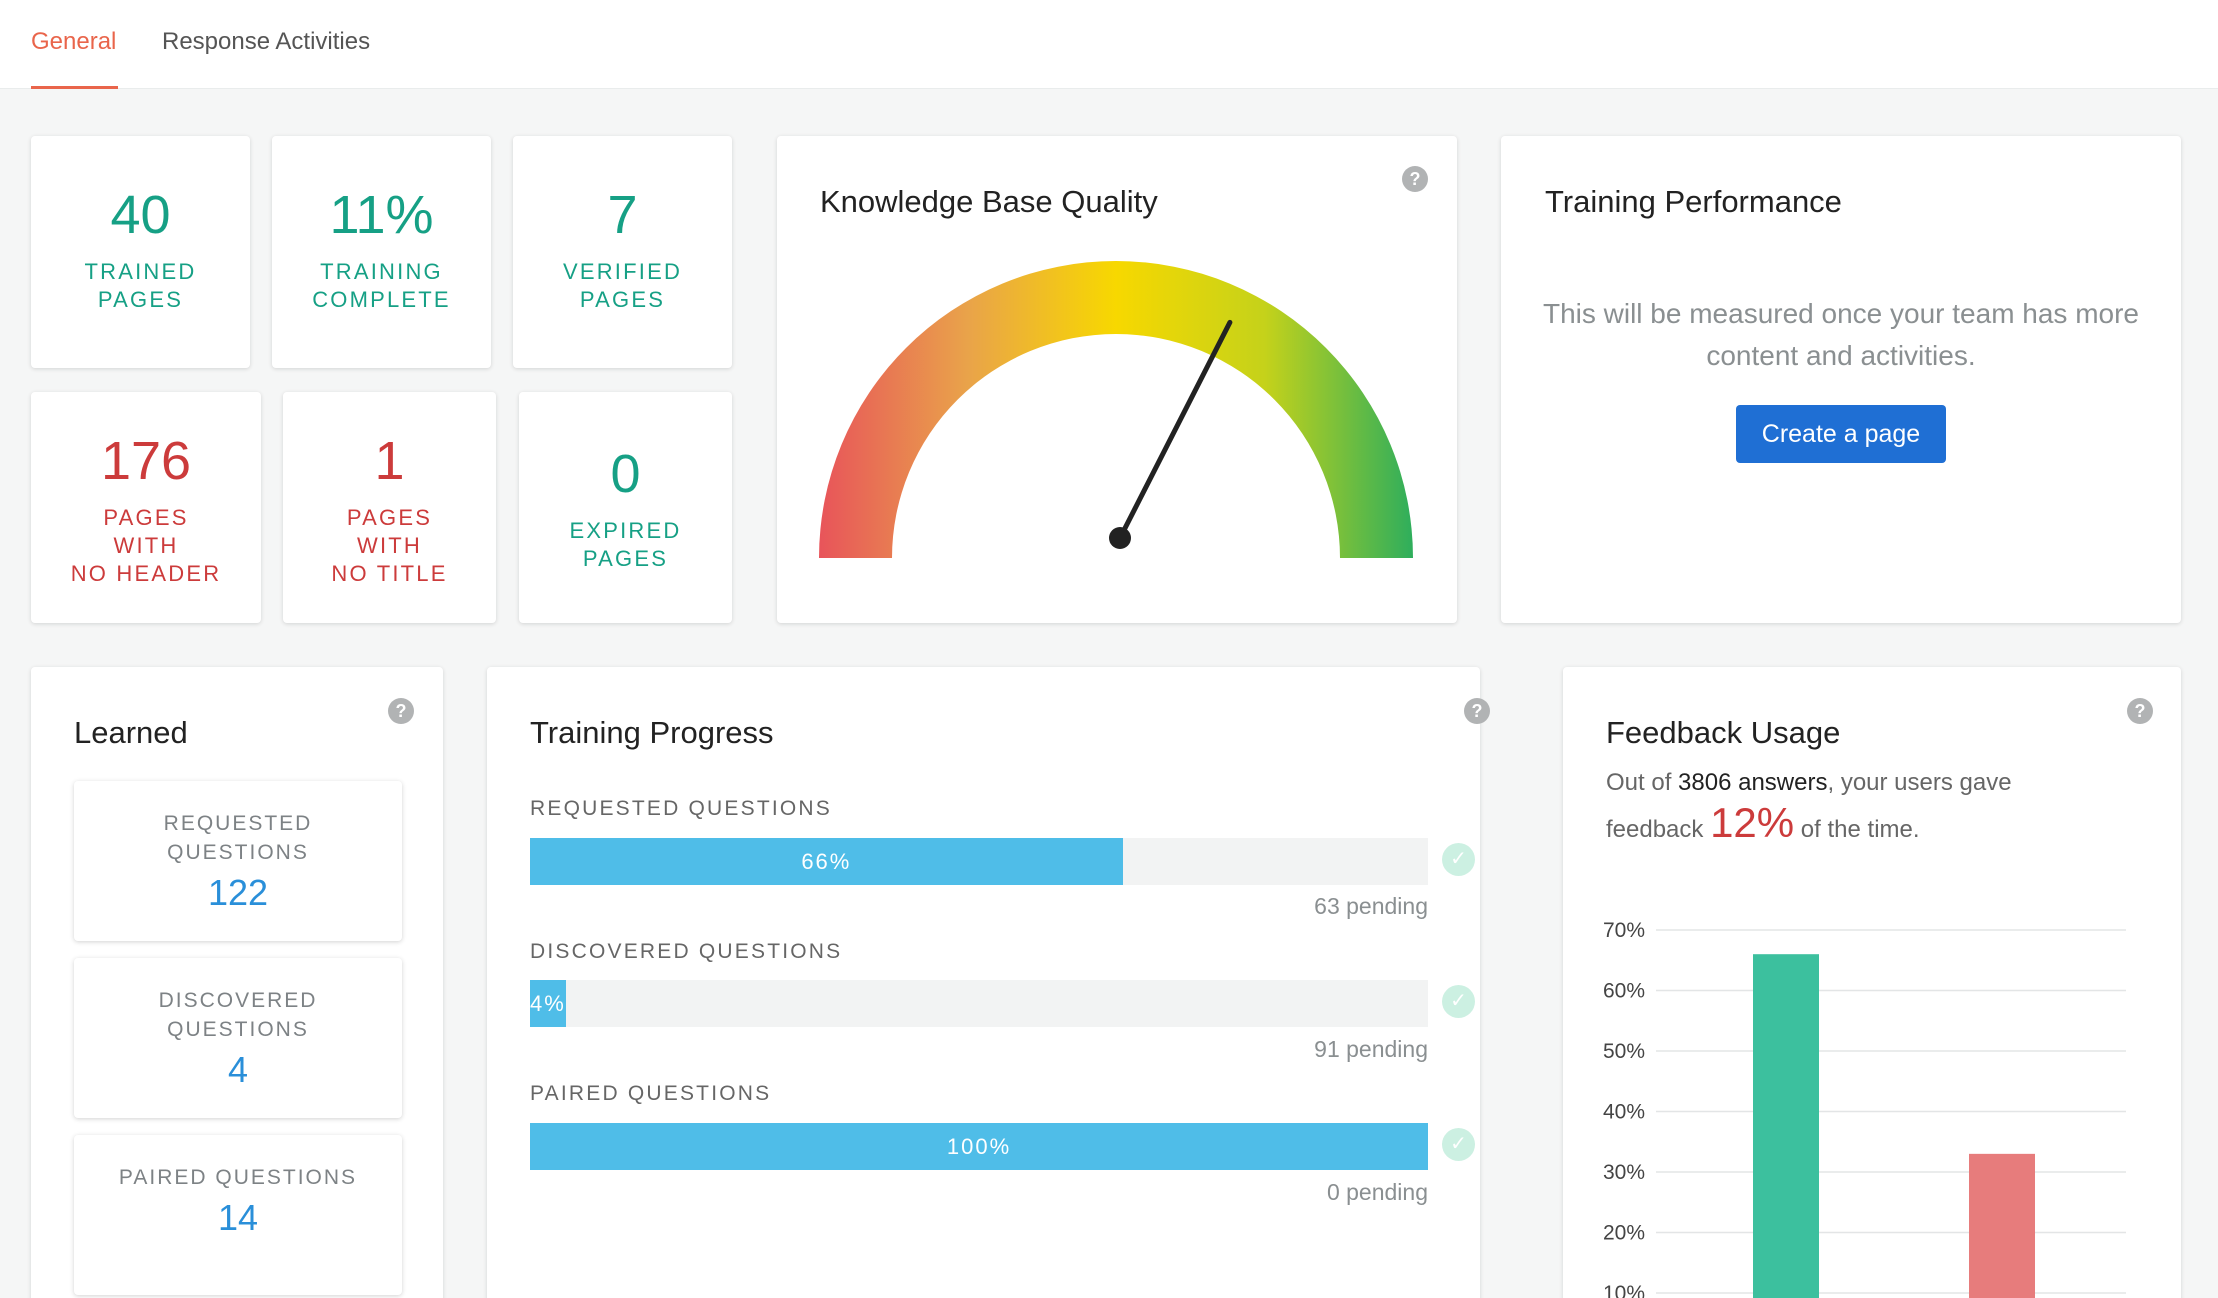 Image resolution: width=2218 pixels, height=1298 pixels. What do you see at coordinates (238, 892) in the screenshot?
I see `learned-item-value: 122` at bounding box center [238, 892].